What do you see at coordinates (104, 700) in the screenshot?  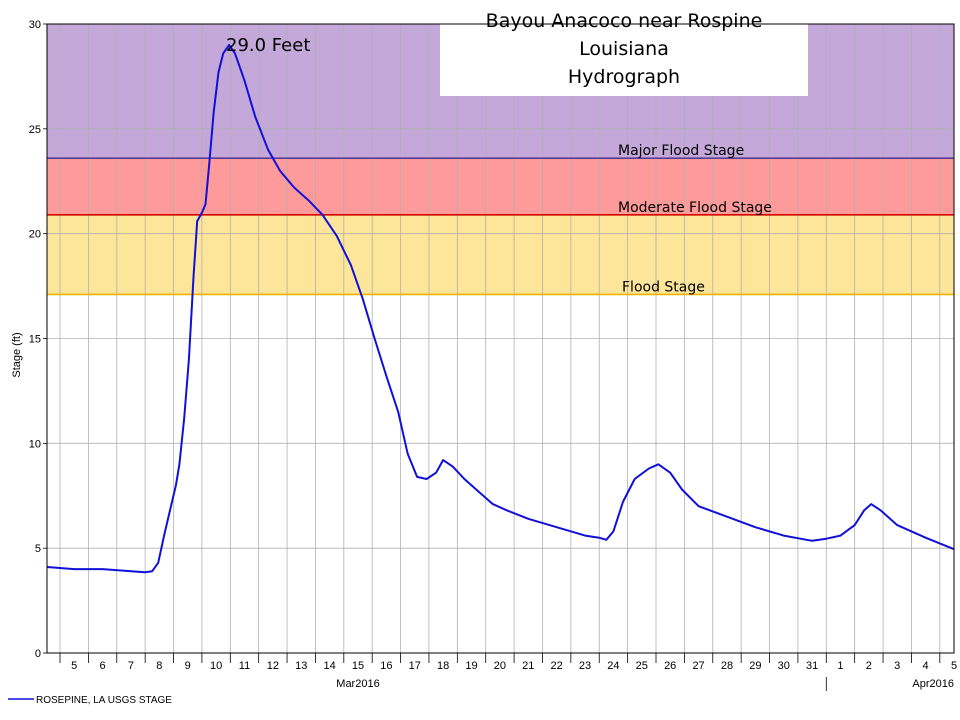 I see `legend-entry: ROSEPINE, LA USGS STAGE` at bounding box center [104, 700].